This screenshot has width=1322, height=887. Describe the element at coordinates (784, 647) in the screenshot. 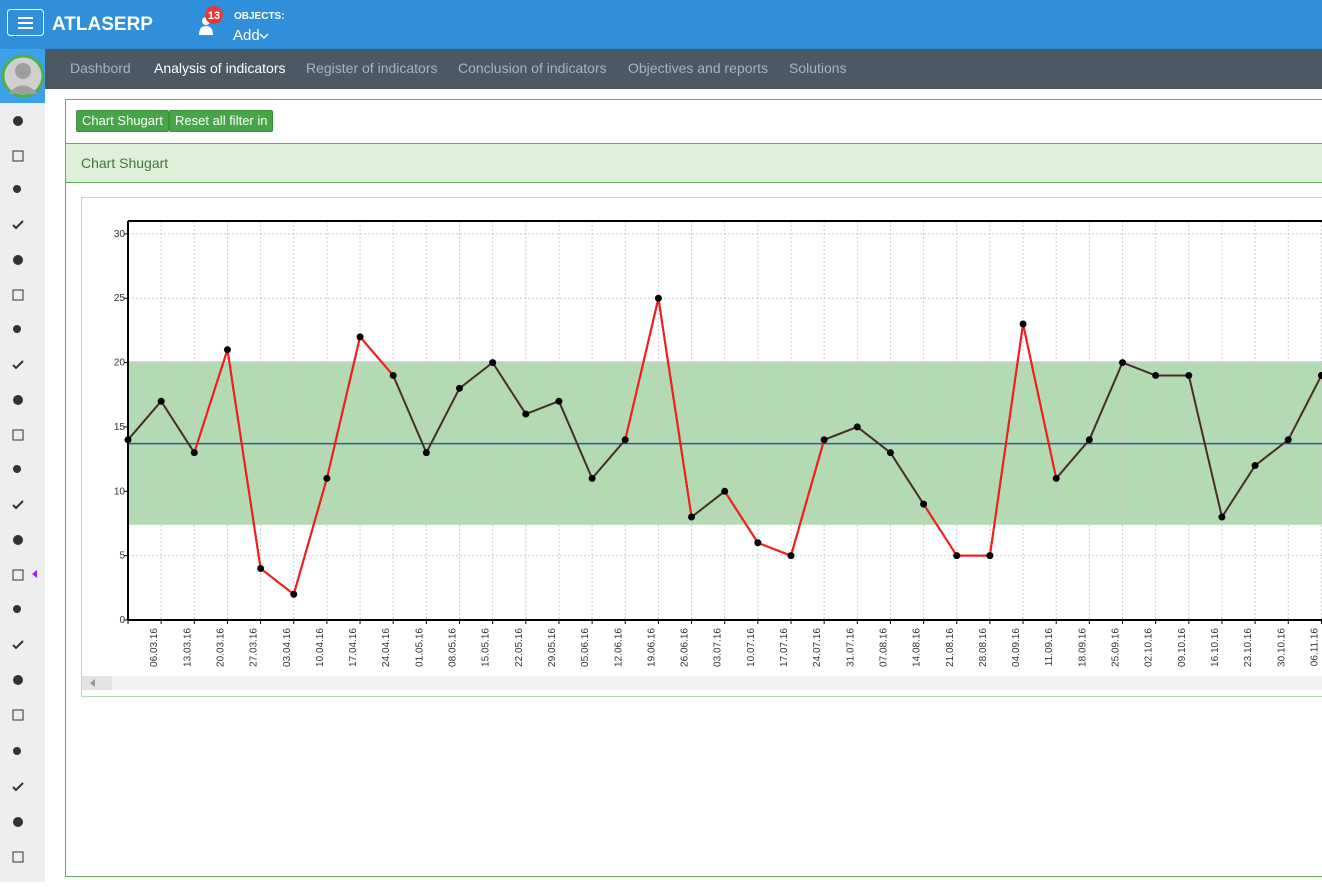

I see `x-tick-label: 17.07.16` at that location.